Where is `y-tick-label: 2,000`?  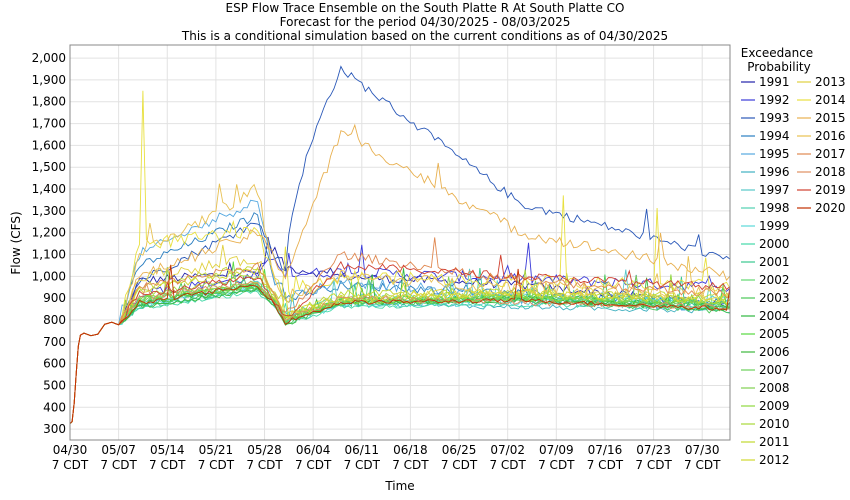 y-tick-label: 2,000 is located at coordinates (49, 58).